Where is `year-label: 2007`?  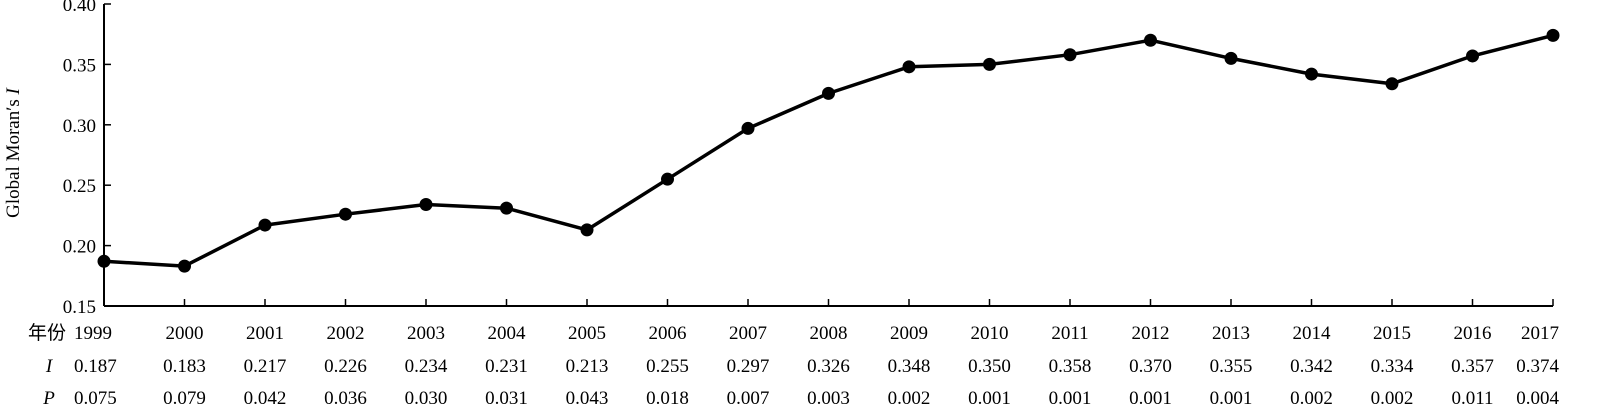
year-label: 2007 is located at coordinates (748, 333).